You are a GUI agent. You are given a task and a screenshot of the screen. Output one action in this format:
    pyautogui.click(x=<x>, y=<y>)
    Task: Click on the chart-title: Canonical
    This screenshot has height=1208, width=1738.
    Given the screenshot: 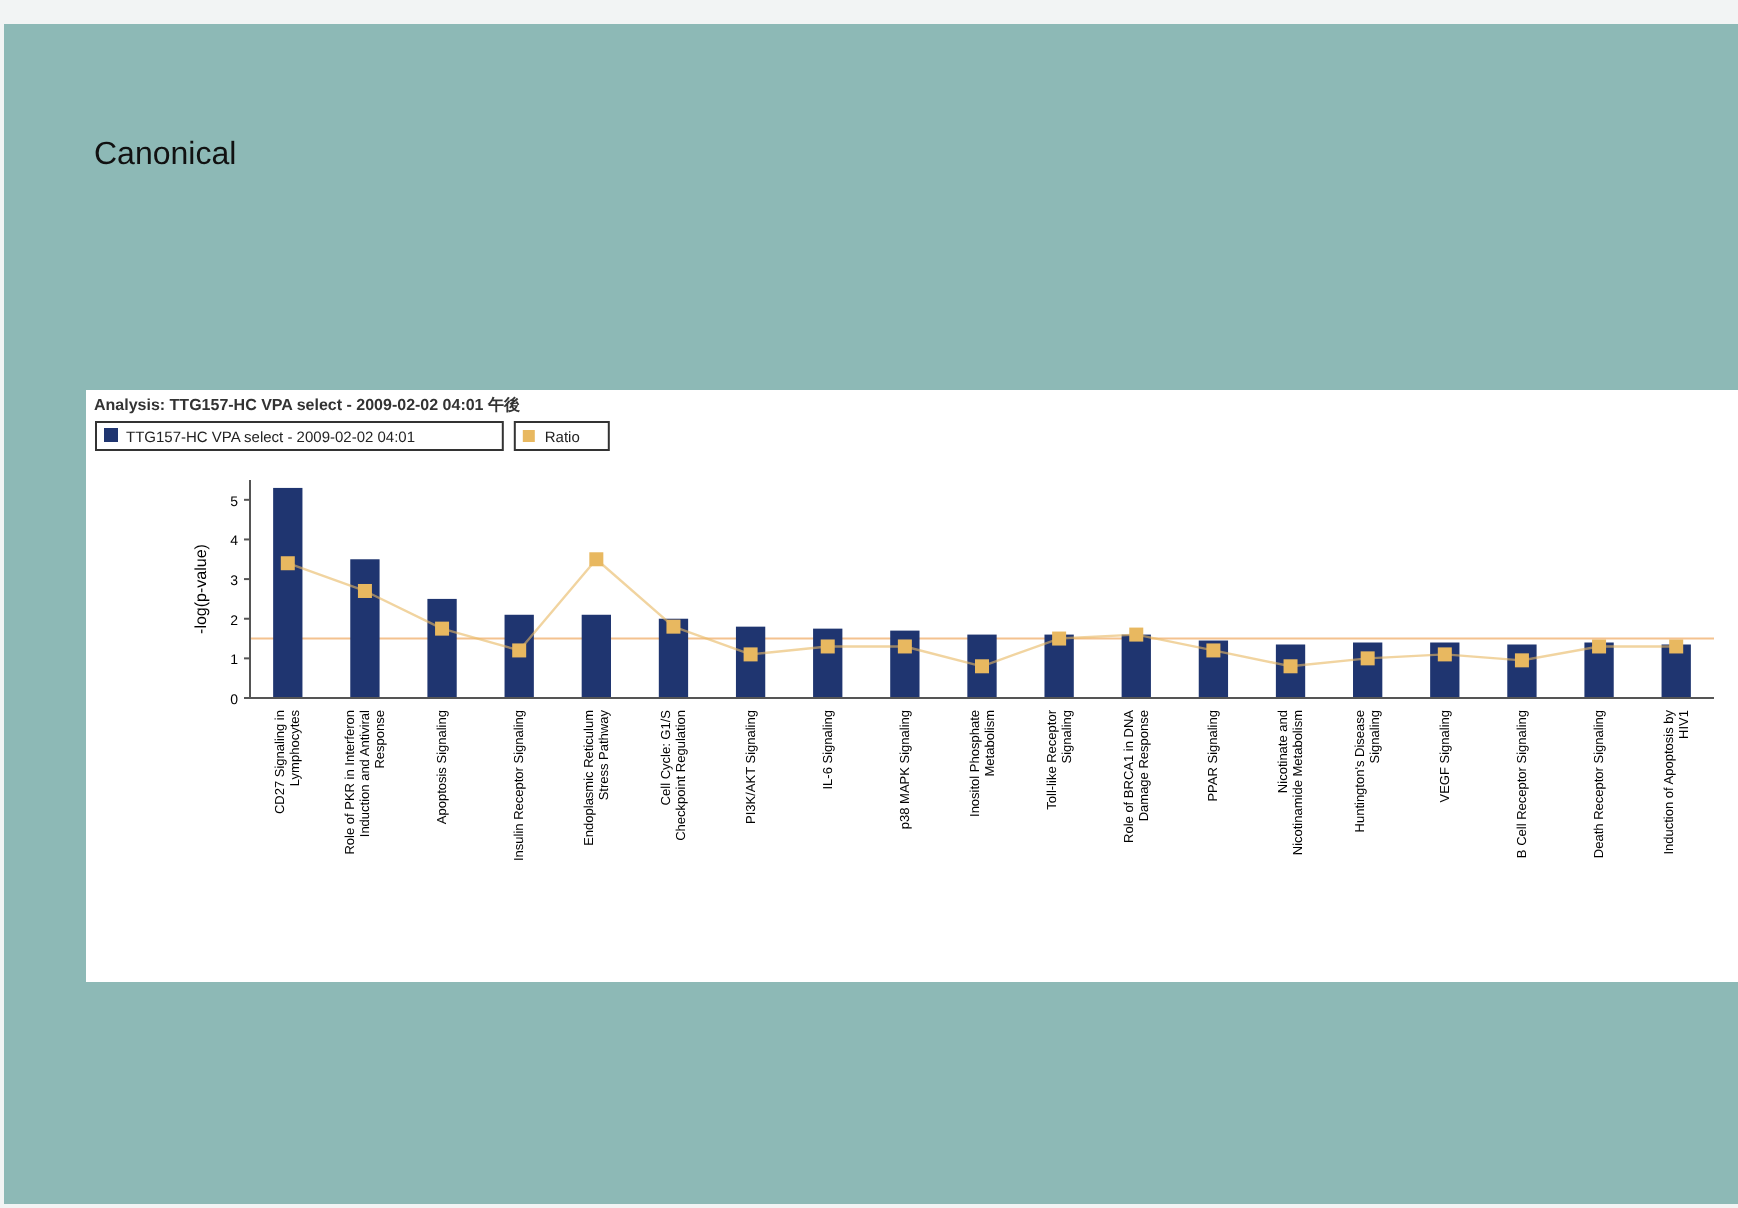 What is the action you would take?
    pyautogui.click(x=165, y=155)
    